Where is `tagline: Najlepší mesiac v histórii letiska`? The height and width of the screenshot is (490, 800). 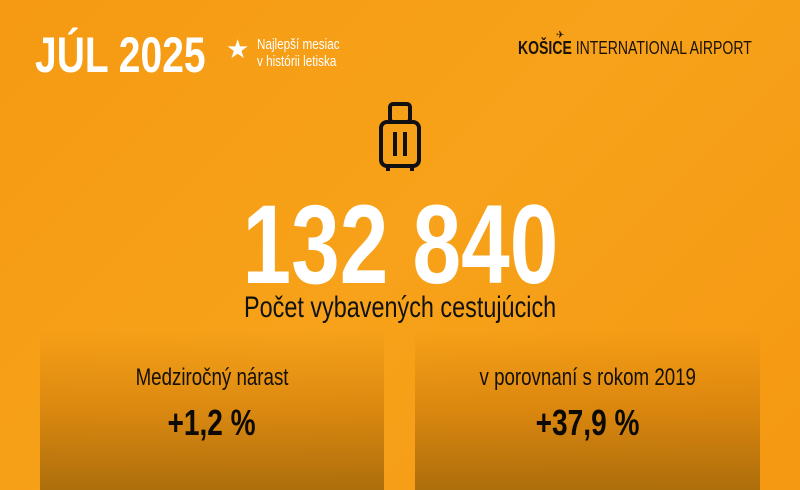 tagline: Najlepší mesiac v histórii letiska is located at coordinates (298, 53).